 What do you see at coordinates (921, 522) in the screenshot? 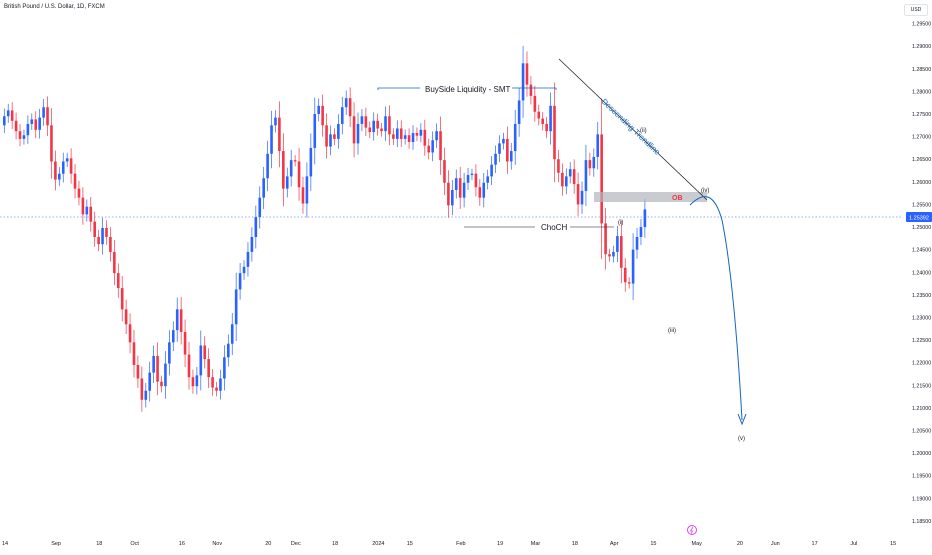
I see `price-tick-label: 1.18500` at bounding box center [921, 522].